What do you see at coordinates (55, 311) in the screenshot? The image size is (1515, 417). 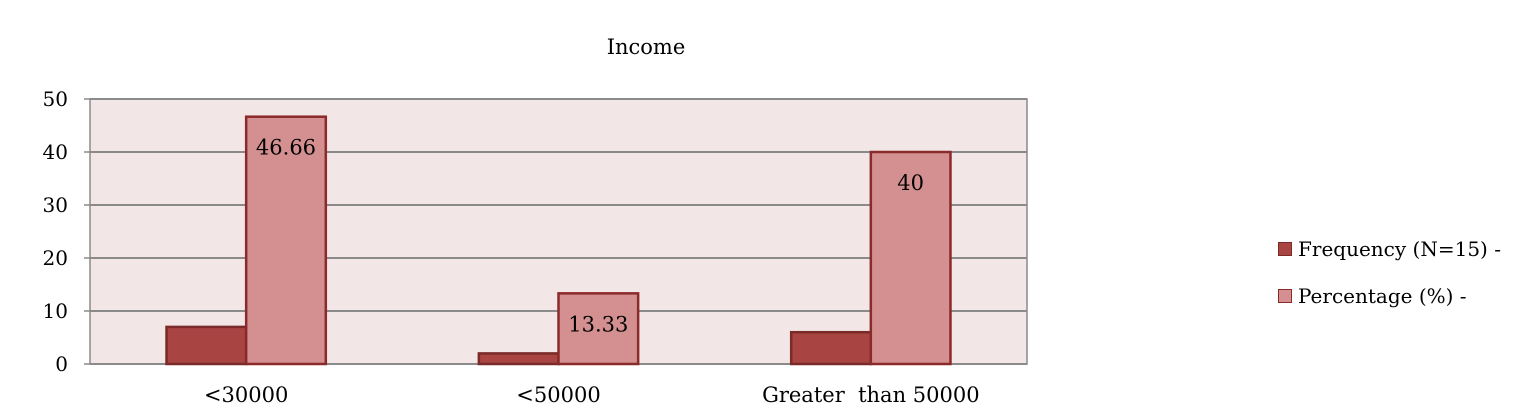 I see `y-tick-label: 10` at bounding box center [55, 311].